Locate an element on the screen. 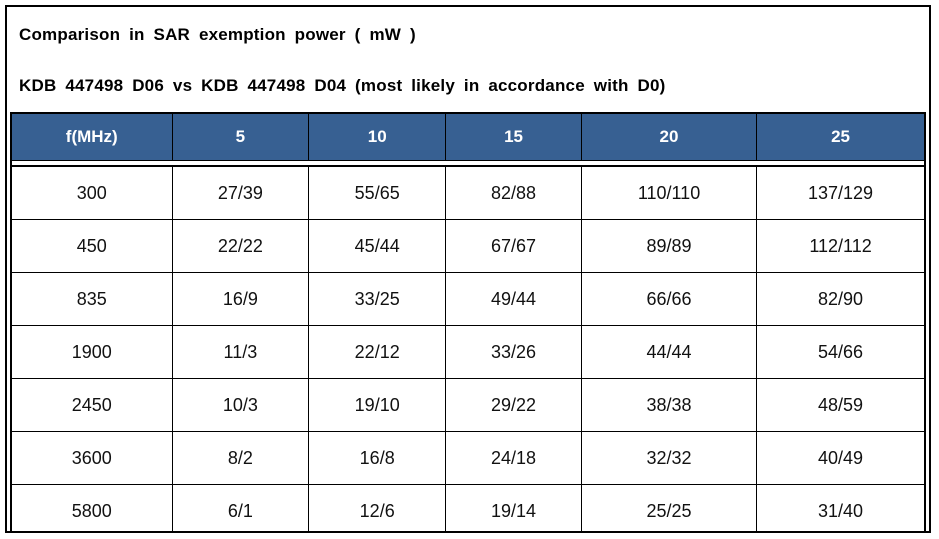 This screenshot has width=939, height=539. table-row: 5800 6/1 12/6 19/14 25/25 31/40 is located at coordinates (468, 508).